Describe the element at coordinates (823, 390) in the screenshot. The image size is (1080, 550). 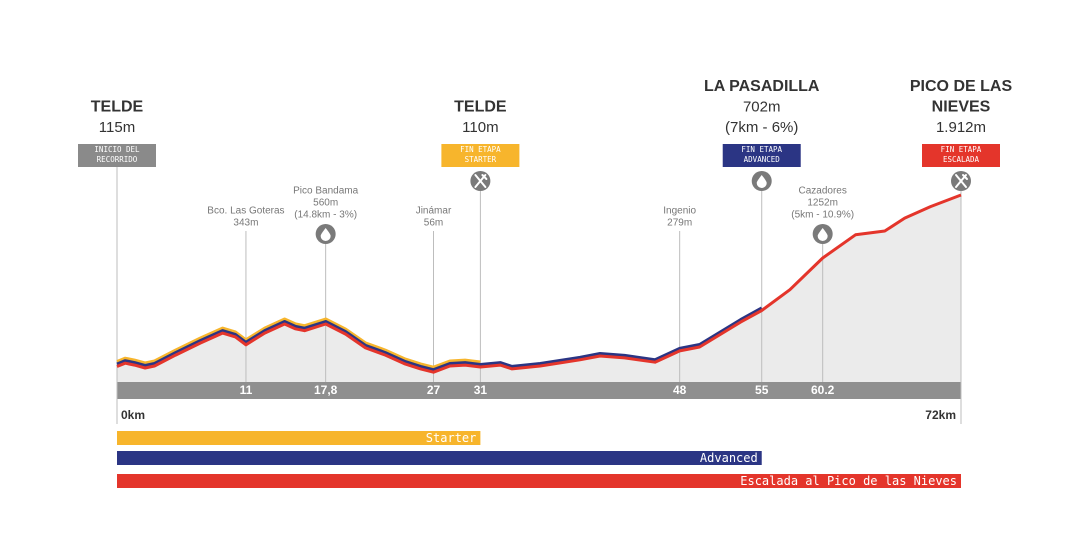
I see `km-marker: 60.2` at that location.